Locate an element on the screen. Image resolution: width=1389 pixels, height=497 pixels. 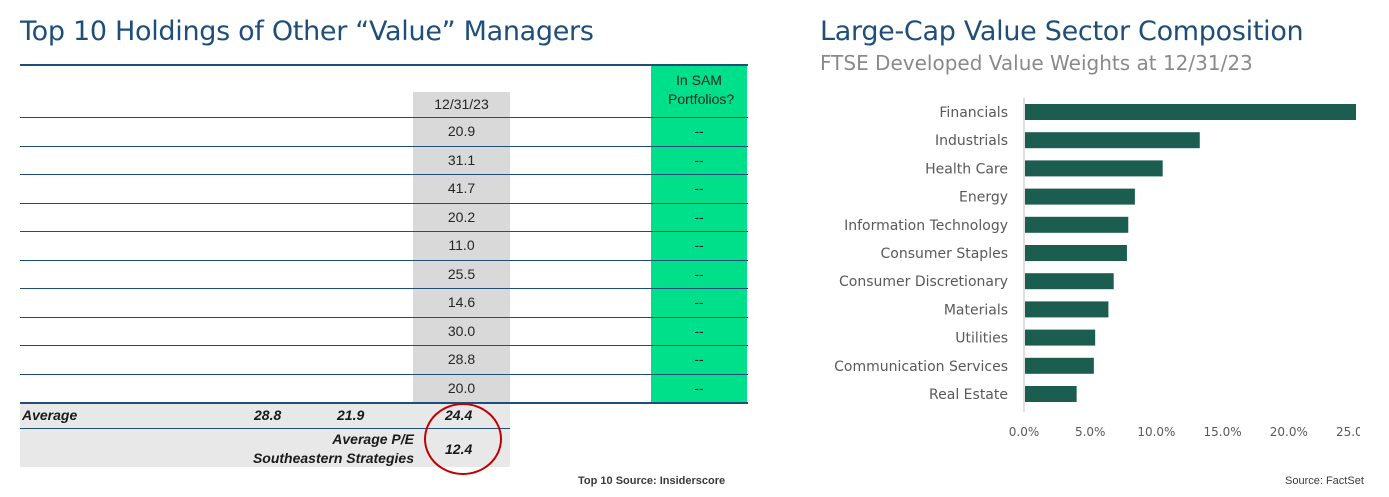
col-header-sam: In SAM Portfolios? is located at coordinates (701, 89).